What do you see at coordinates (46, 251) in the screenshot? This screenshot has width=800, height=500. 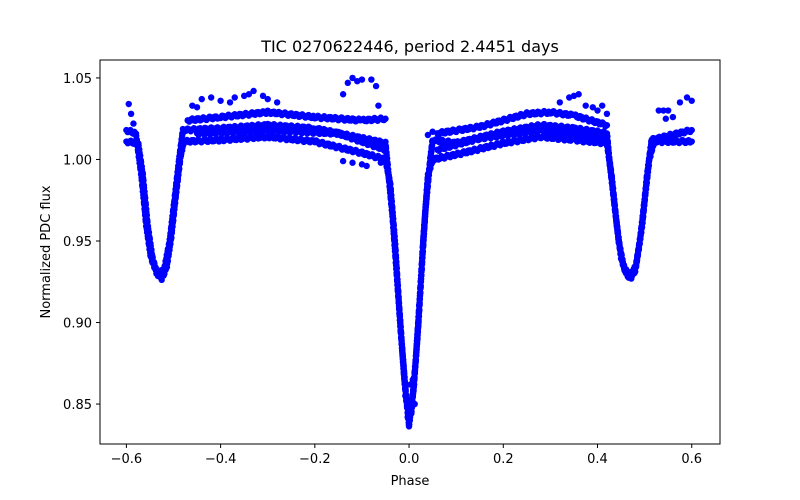 I see `y-axis-label: Normalized PDC flux` at bounding box center [46, 251].